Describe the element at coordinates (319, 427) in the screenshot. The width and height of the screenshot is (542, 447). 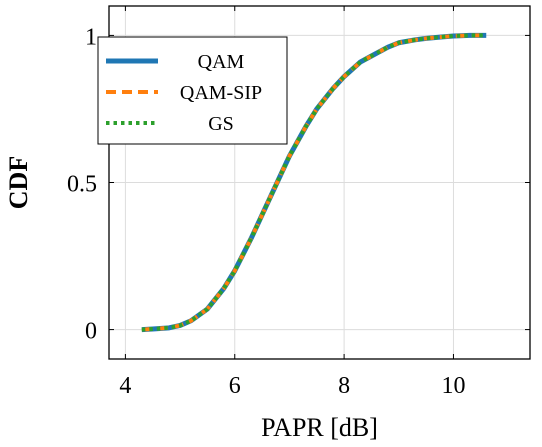
I see `x-axis-label: PAPR [dB]` at that location.